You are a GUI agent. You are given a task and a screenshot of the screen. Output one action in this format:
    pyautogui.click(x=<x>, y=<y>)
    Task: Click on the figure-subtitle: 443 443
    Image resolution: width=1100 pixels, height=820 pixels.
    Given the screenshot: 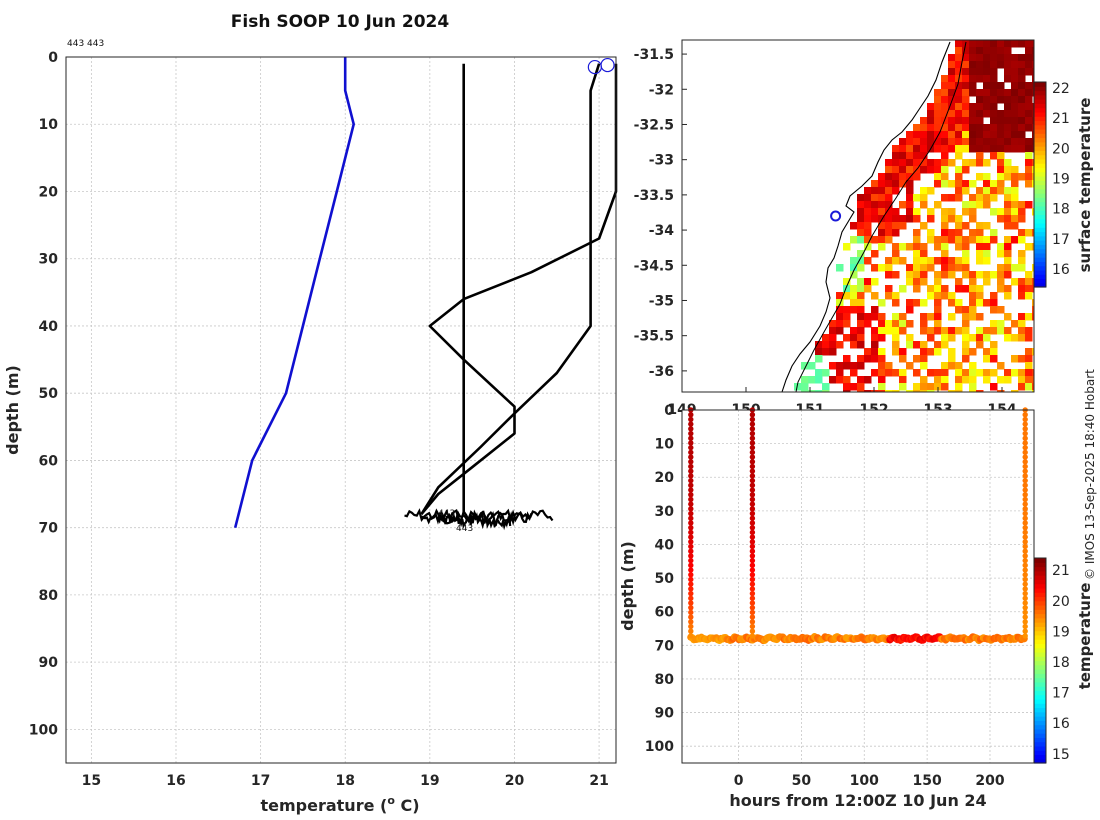 What is the action you would take?
    pyautogui.click(x=85, y=44)
    